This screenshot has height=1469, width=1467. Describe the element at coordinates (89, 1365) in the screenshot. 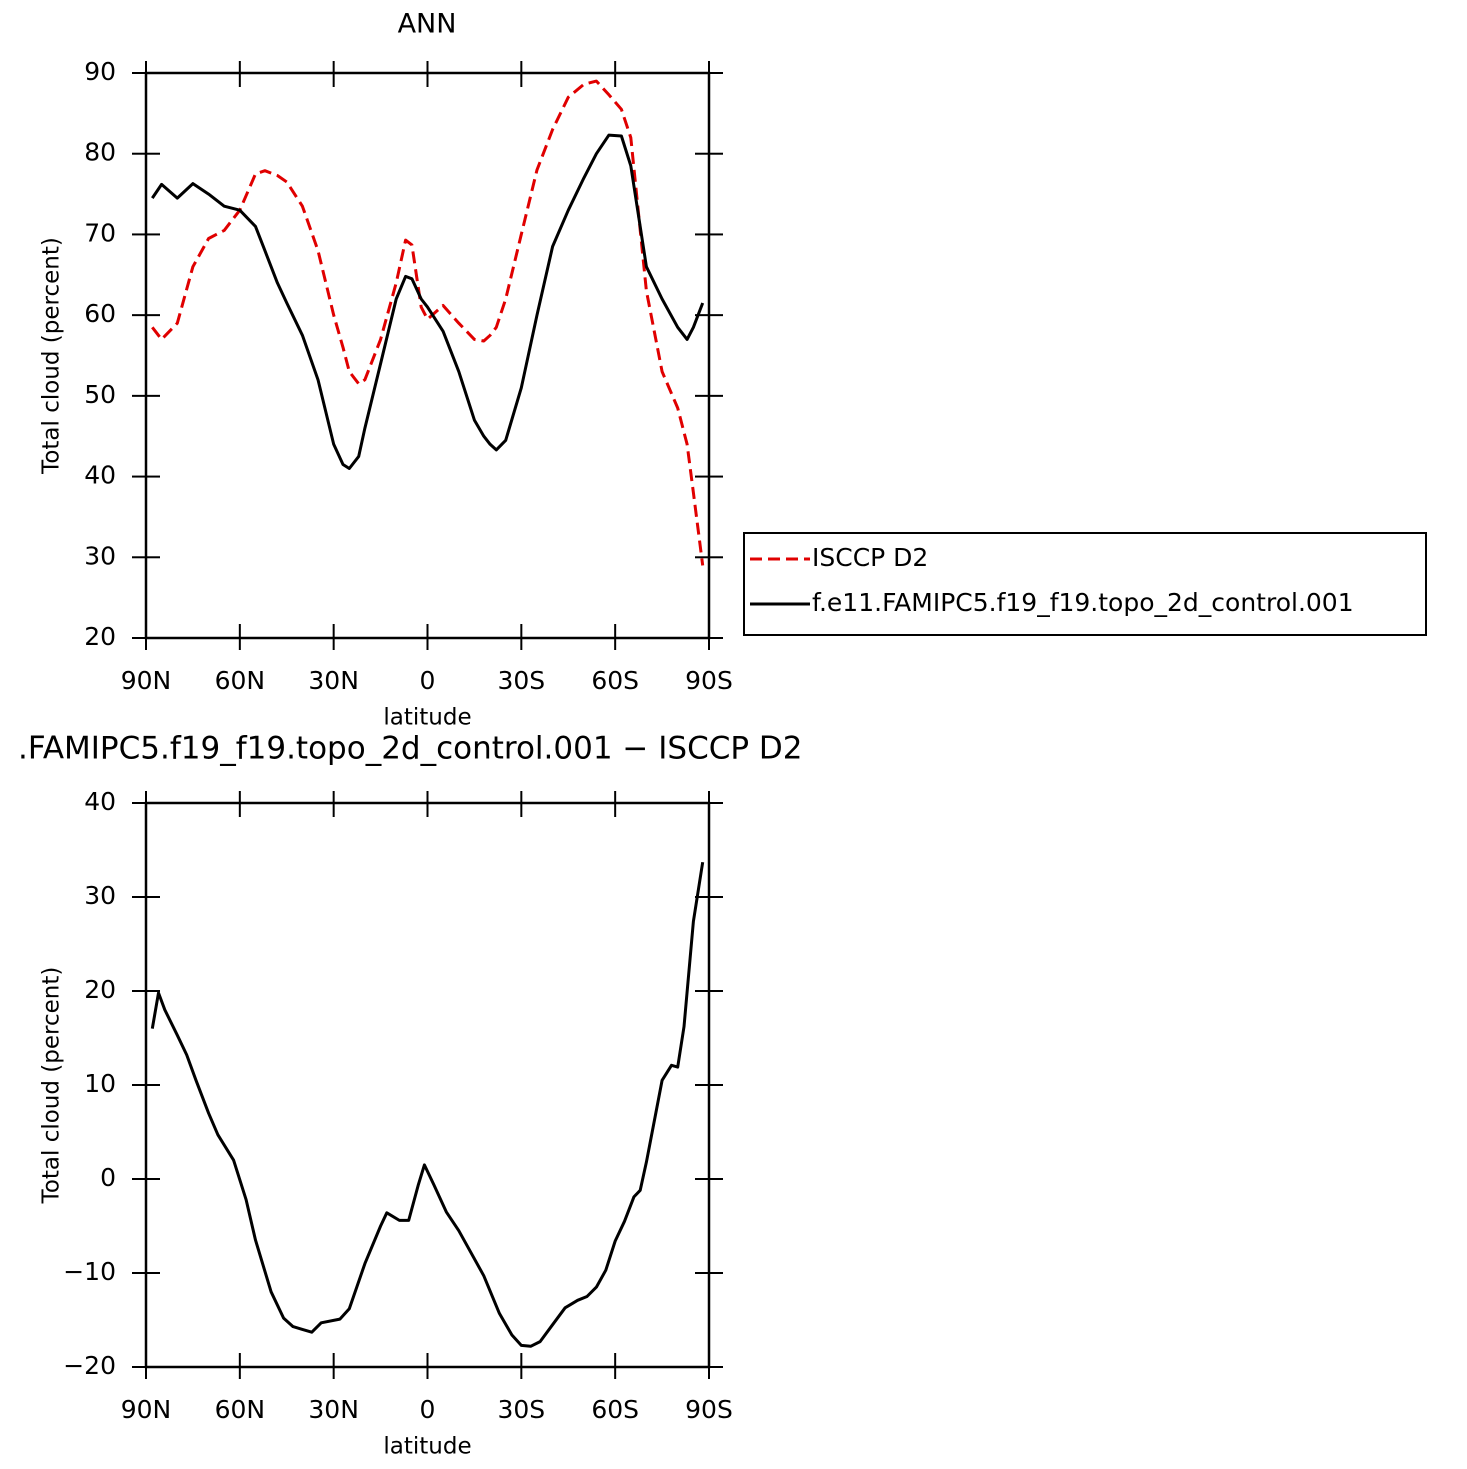

I see `y-tick-label: −20` at that location.